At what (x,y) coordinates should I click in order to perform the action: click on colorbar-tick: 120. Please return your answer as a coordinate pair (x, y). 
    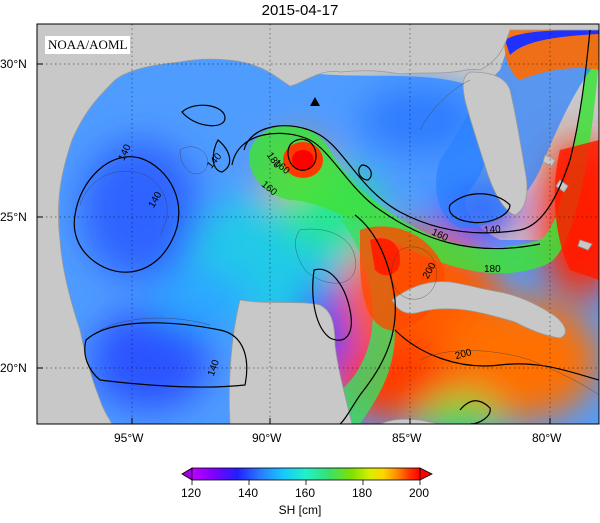
    Looking at the image, I should click on (191, 493).